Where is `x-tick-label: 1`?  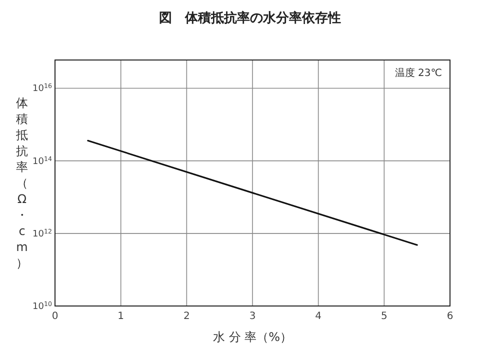 x-tick-label: 1 is located at coordinates (121, 316).